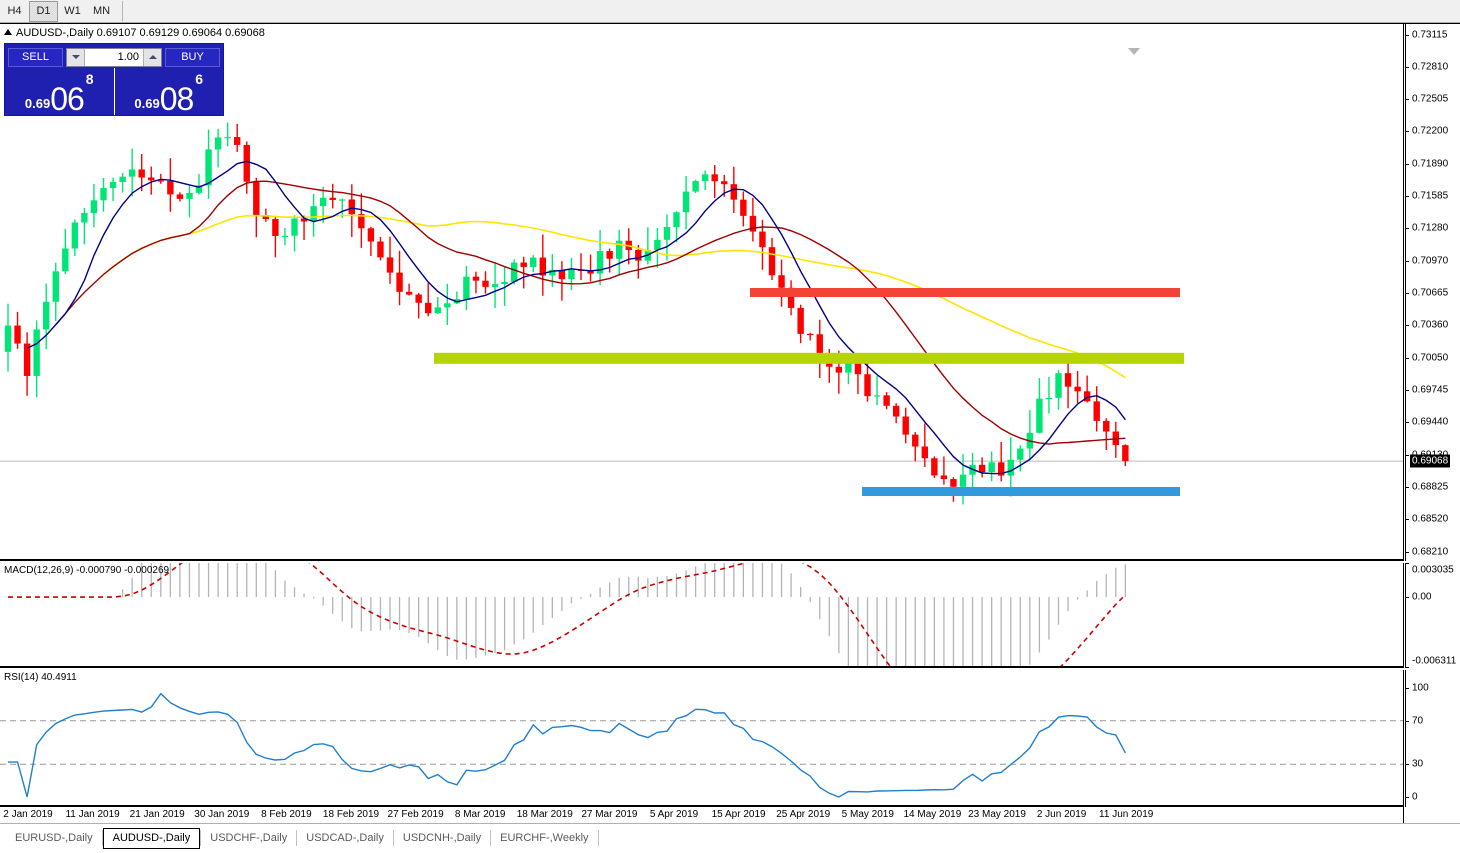 The image size is (1460, 853). I want to click on one-click-trading-panel: SELL 1.00 BUY 0.69 06 8 0.69 08 6, so click(114, 79).